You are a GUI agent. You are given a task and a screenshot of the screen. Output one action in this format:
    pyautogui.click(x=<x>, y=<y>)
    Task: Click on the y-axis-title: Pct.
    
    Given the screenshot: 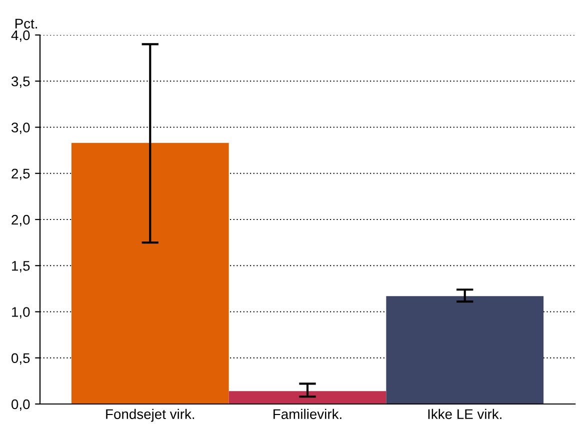 What is the action you would take?
    pyautogui.click(x=26, y=23)
    